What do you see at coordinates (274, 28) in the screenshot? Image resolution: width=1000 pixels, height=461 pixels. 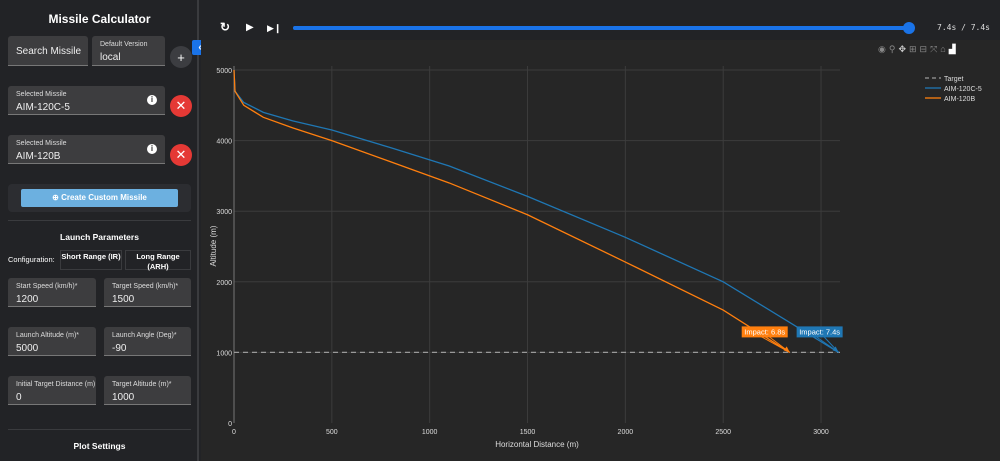 I see `skip-end-icon: ▶❙` at bounding box center [274, 28].